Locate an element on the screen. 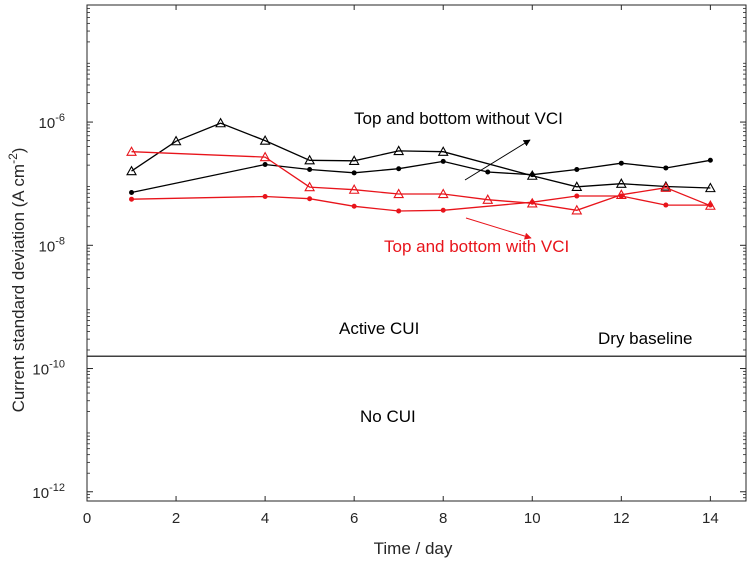 Image resolution: width=750 pixels, height=562 pixels. annotation-active-cui: Active CUI is located at coordinates (379, 328).